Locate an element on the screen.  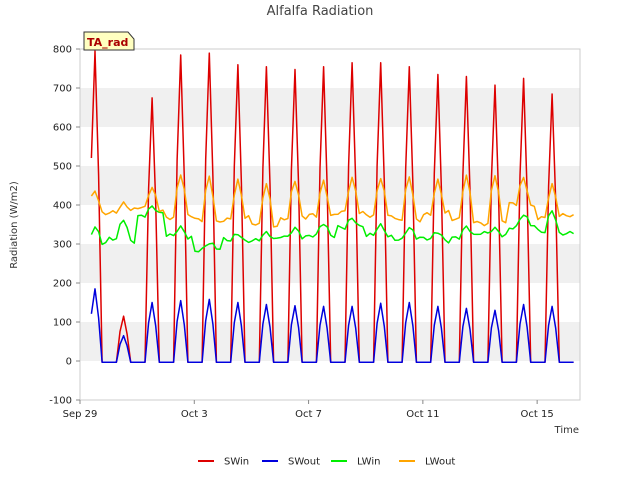
ta-rad-badge: TA_rad is located at coordinates (109, 41).